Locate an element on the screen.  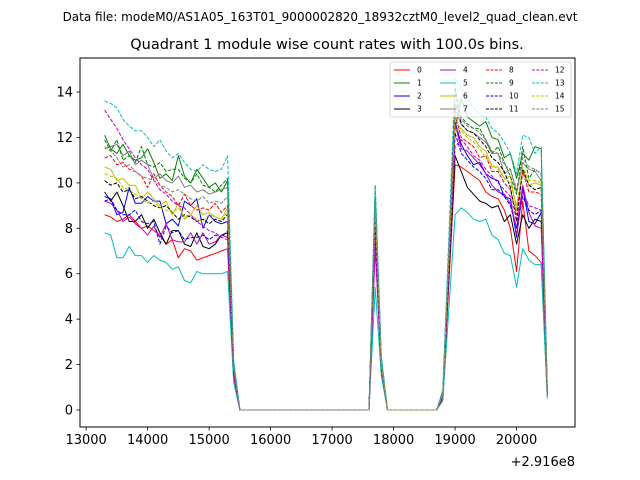
y-tick-label: 14 is located at coordinates (64, 93).